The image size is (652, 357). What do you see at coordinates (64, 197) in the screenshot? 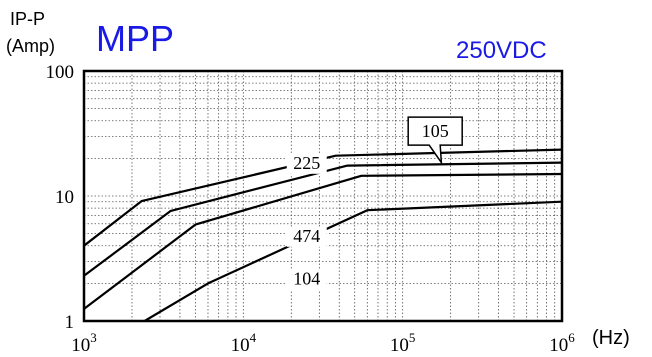
I see `y-tick-label: 10` at bounding box center [64, 197].